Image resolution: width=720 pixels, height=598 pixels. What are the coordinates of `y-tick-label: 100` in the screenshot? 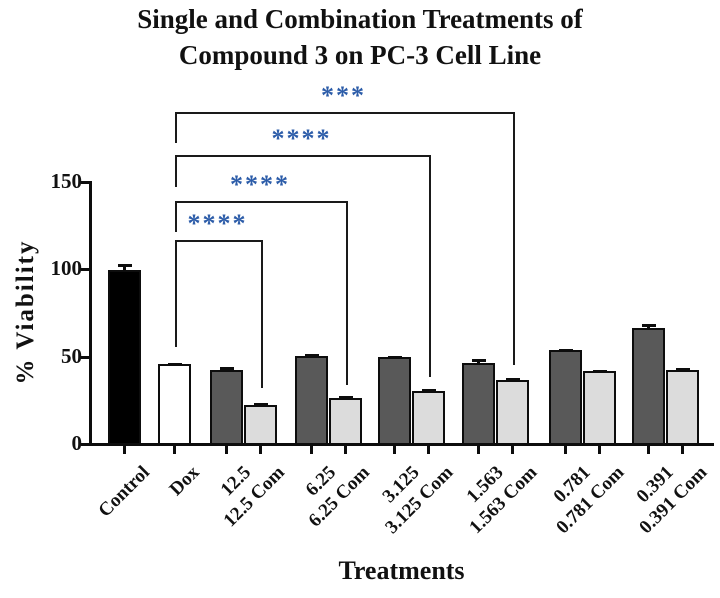 It's located at (66, 268).